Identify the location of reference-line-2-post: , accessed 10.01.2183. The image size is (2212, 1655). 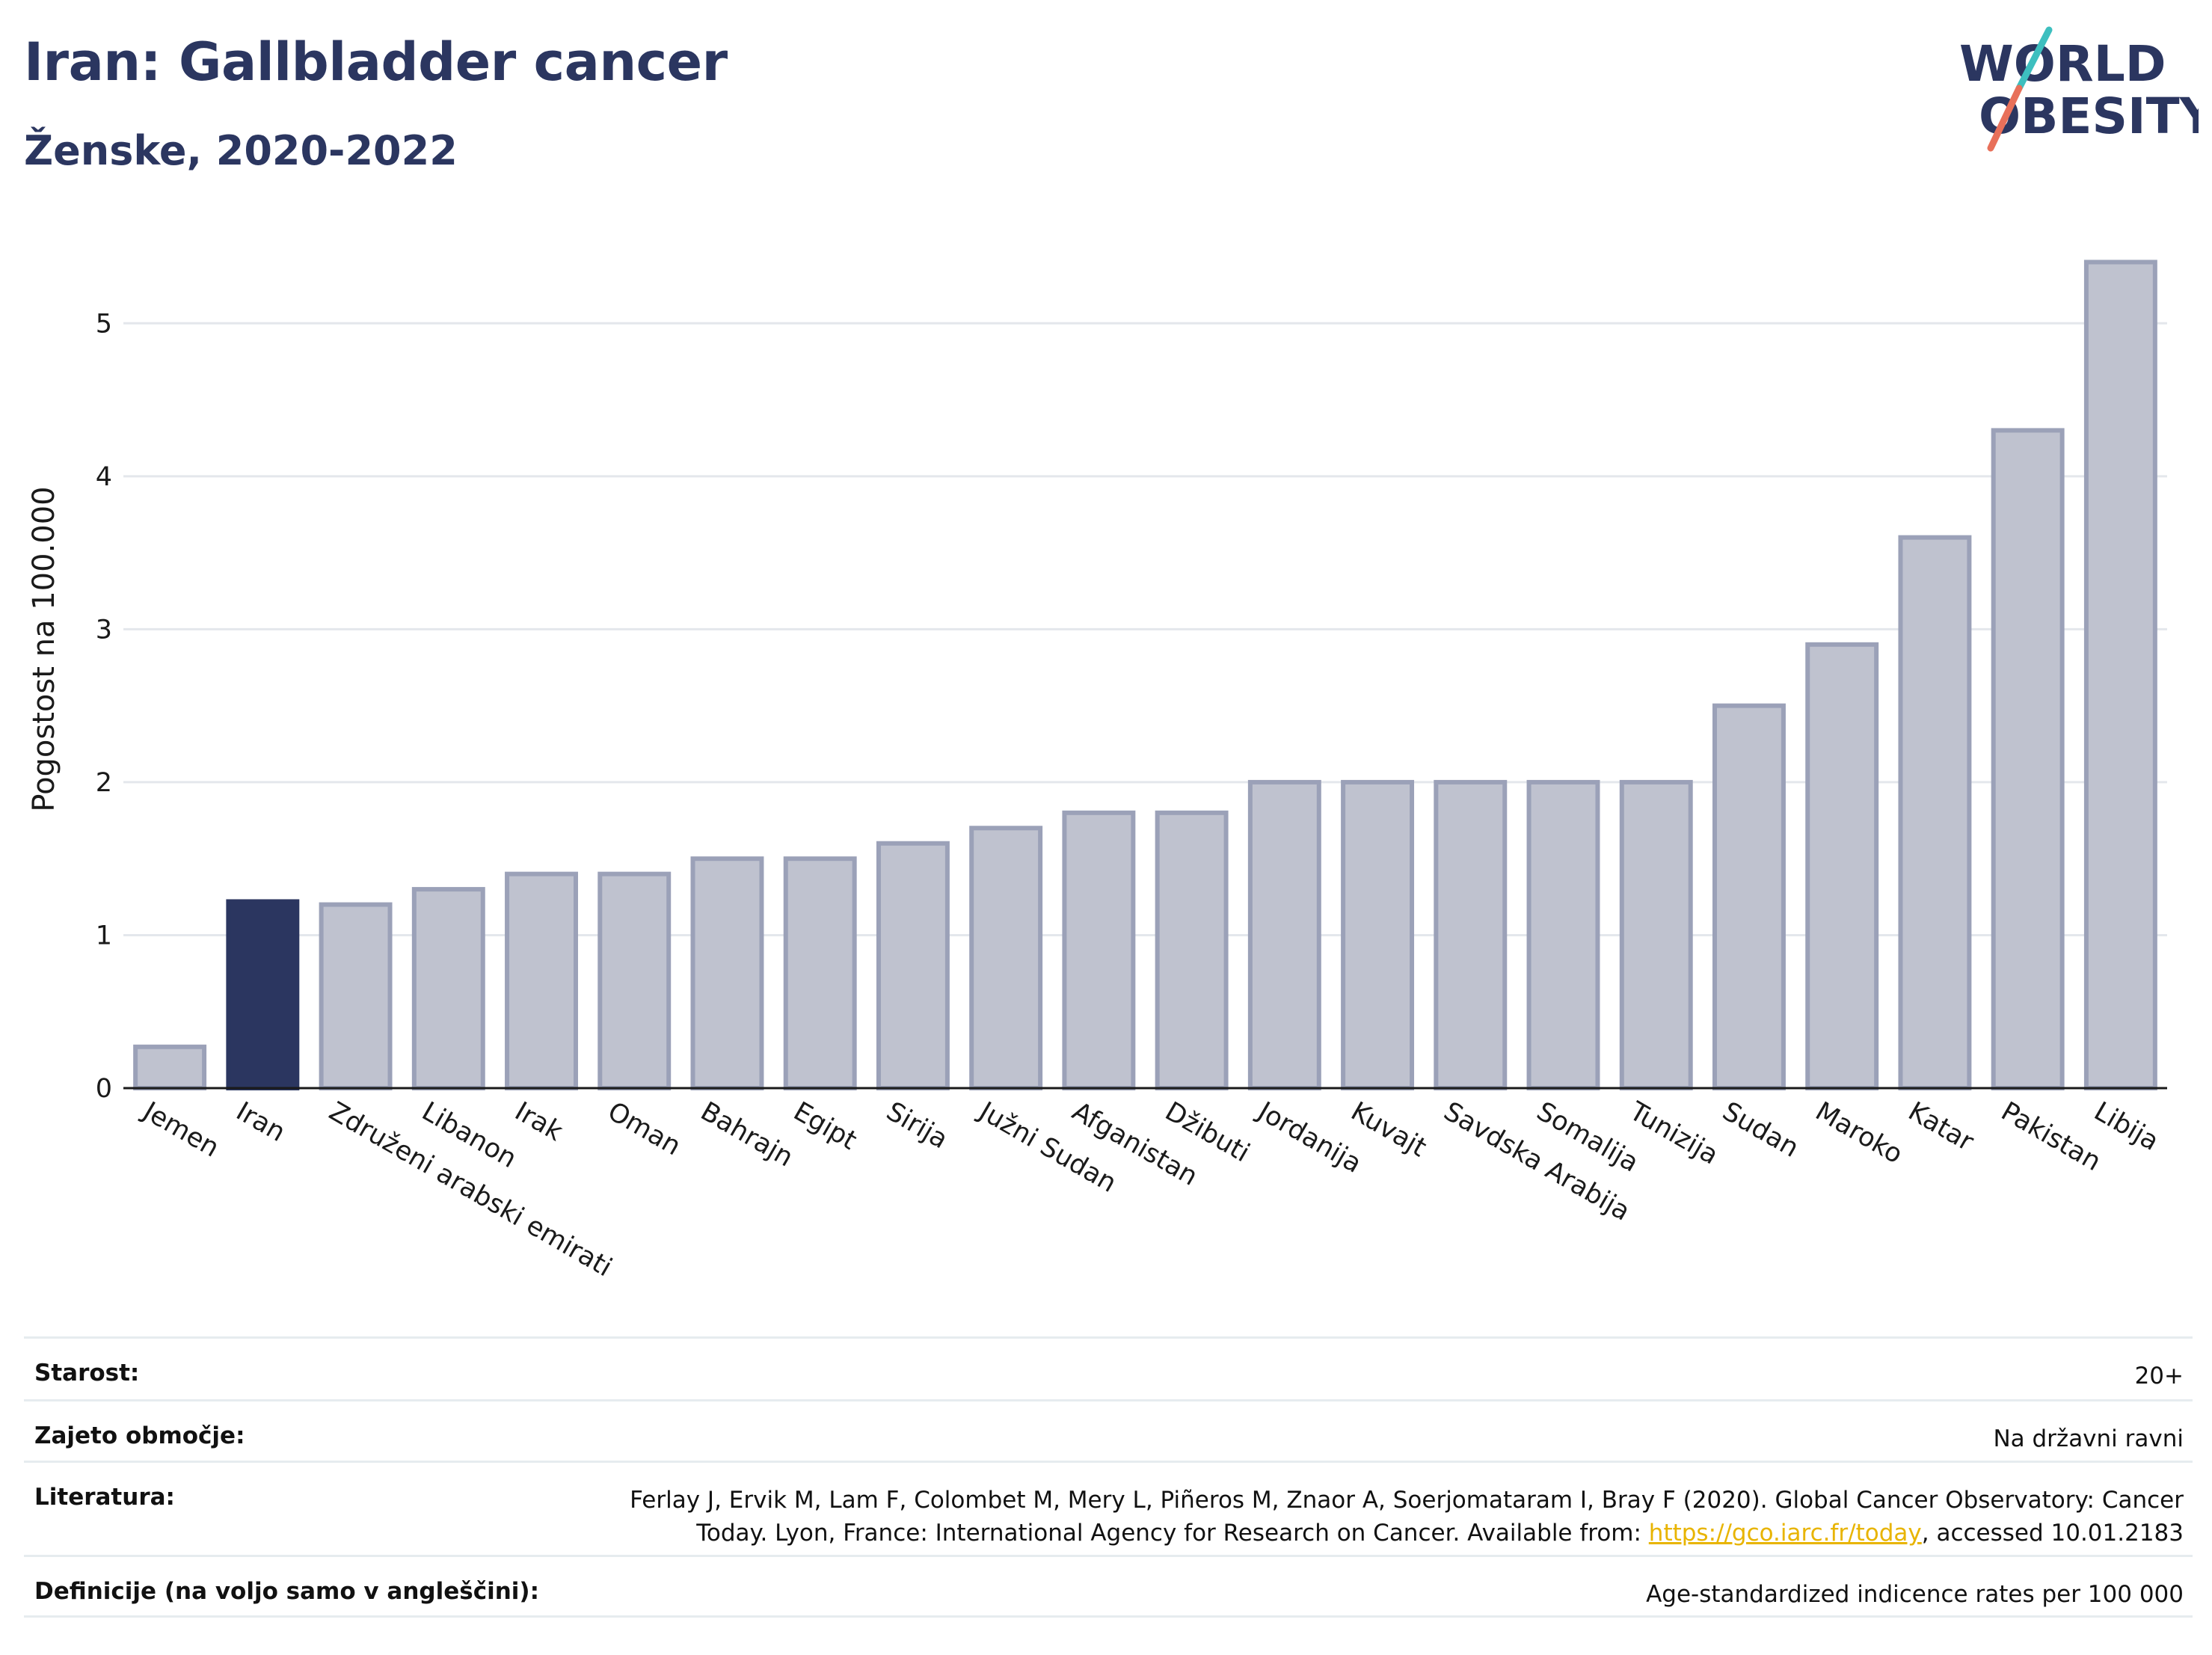
(2052, 1533).